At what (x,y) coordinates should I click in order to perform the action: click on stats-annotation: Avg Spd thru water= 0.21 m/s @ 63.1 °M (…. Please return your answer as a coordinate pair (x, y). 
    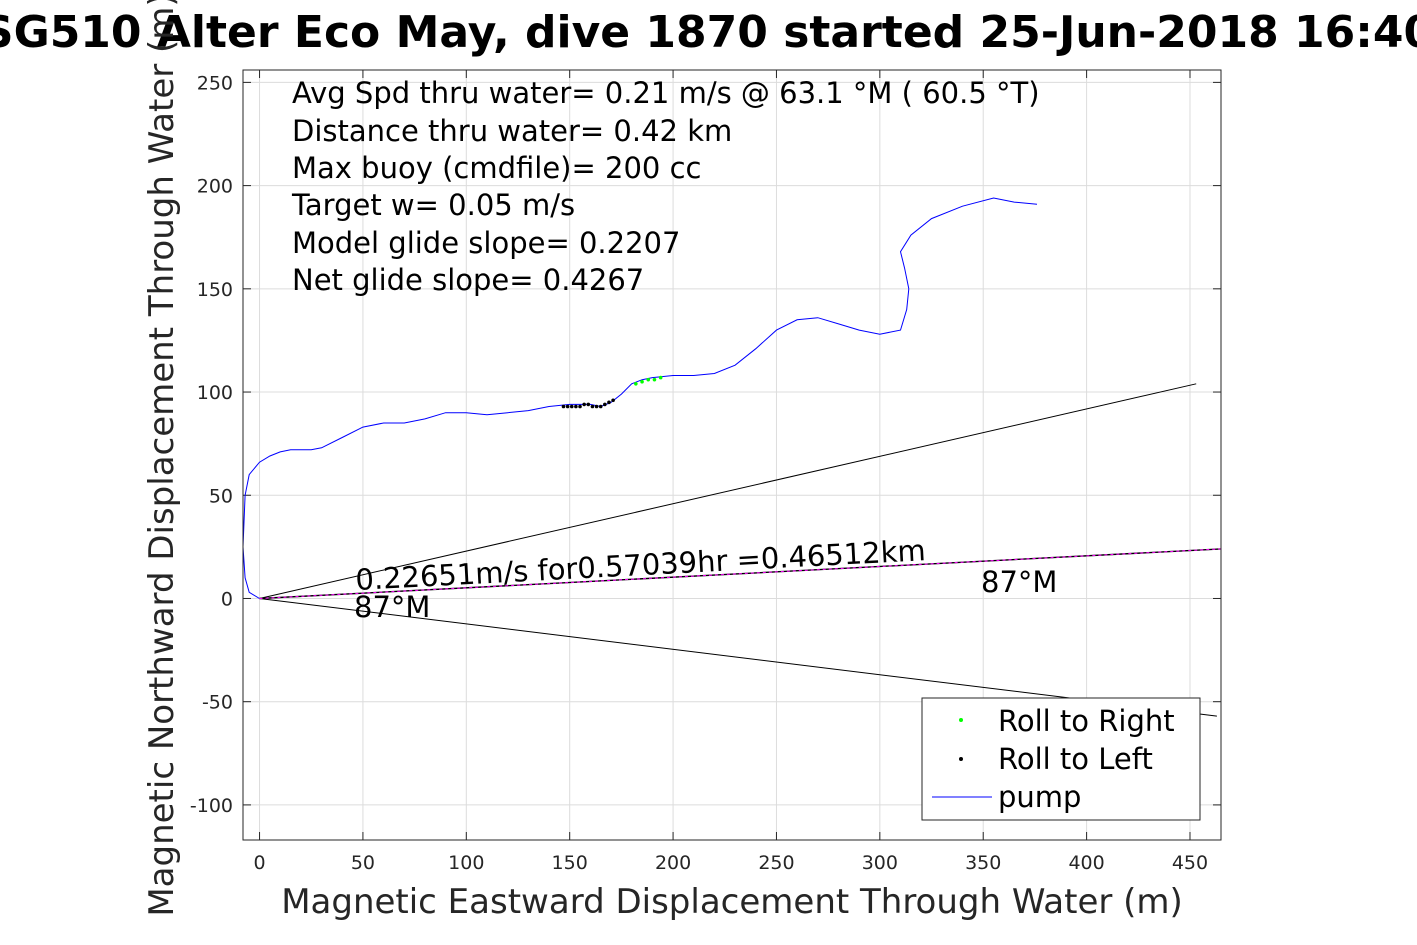
    Looking at the image, I should click on (665, 186).